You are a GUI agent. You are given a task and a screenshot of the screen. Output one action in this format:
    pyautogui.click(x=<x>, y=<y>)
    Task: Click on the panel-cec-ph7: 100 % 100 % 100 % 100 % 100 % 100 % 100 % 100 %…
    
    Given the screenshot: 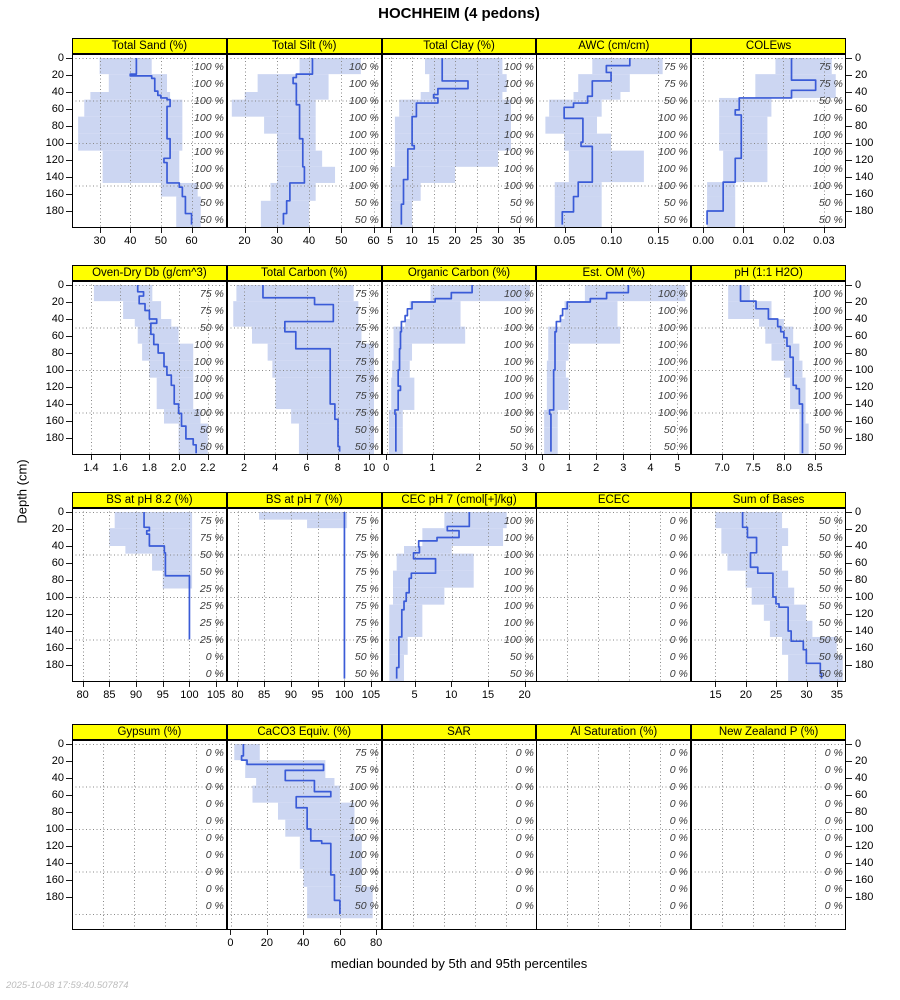 What is the action you would take?
    pyautogui.click(x=459, y=595)
    